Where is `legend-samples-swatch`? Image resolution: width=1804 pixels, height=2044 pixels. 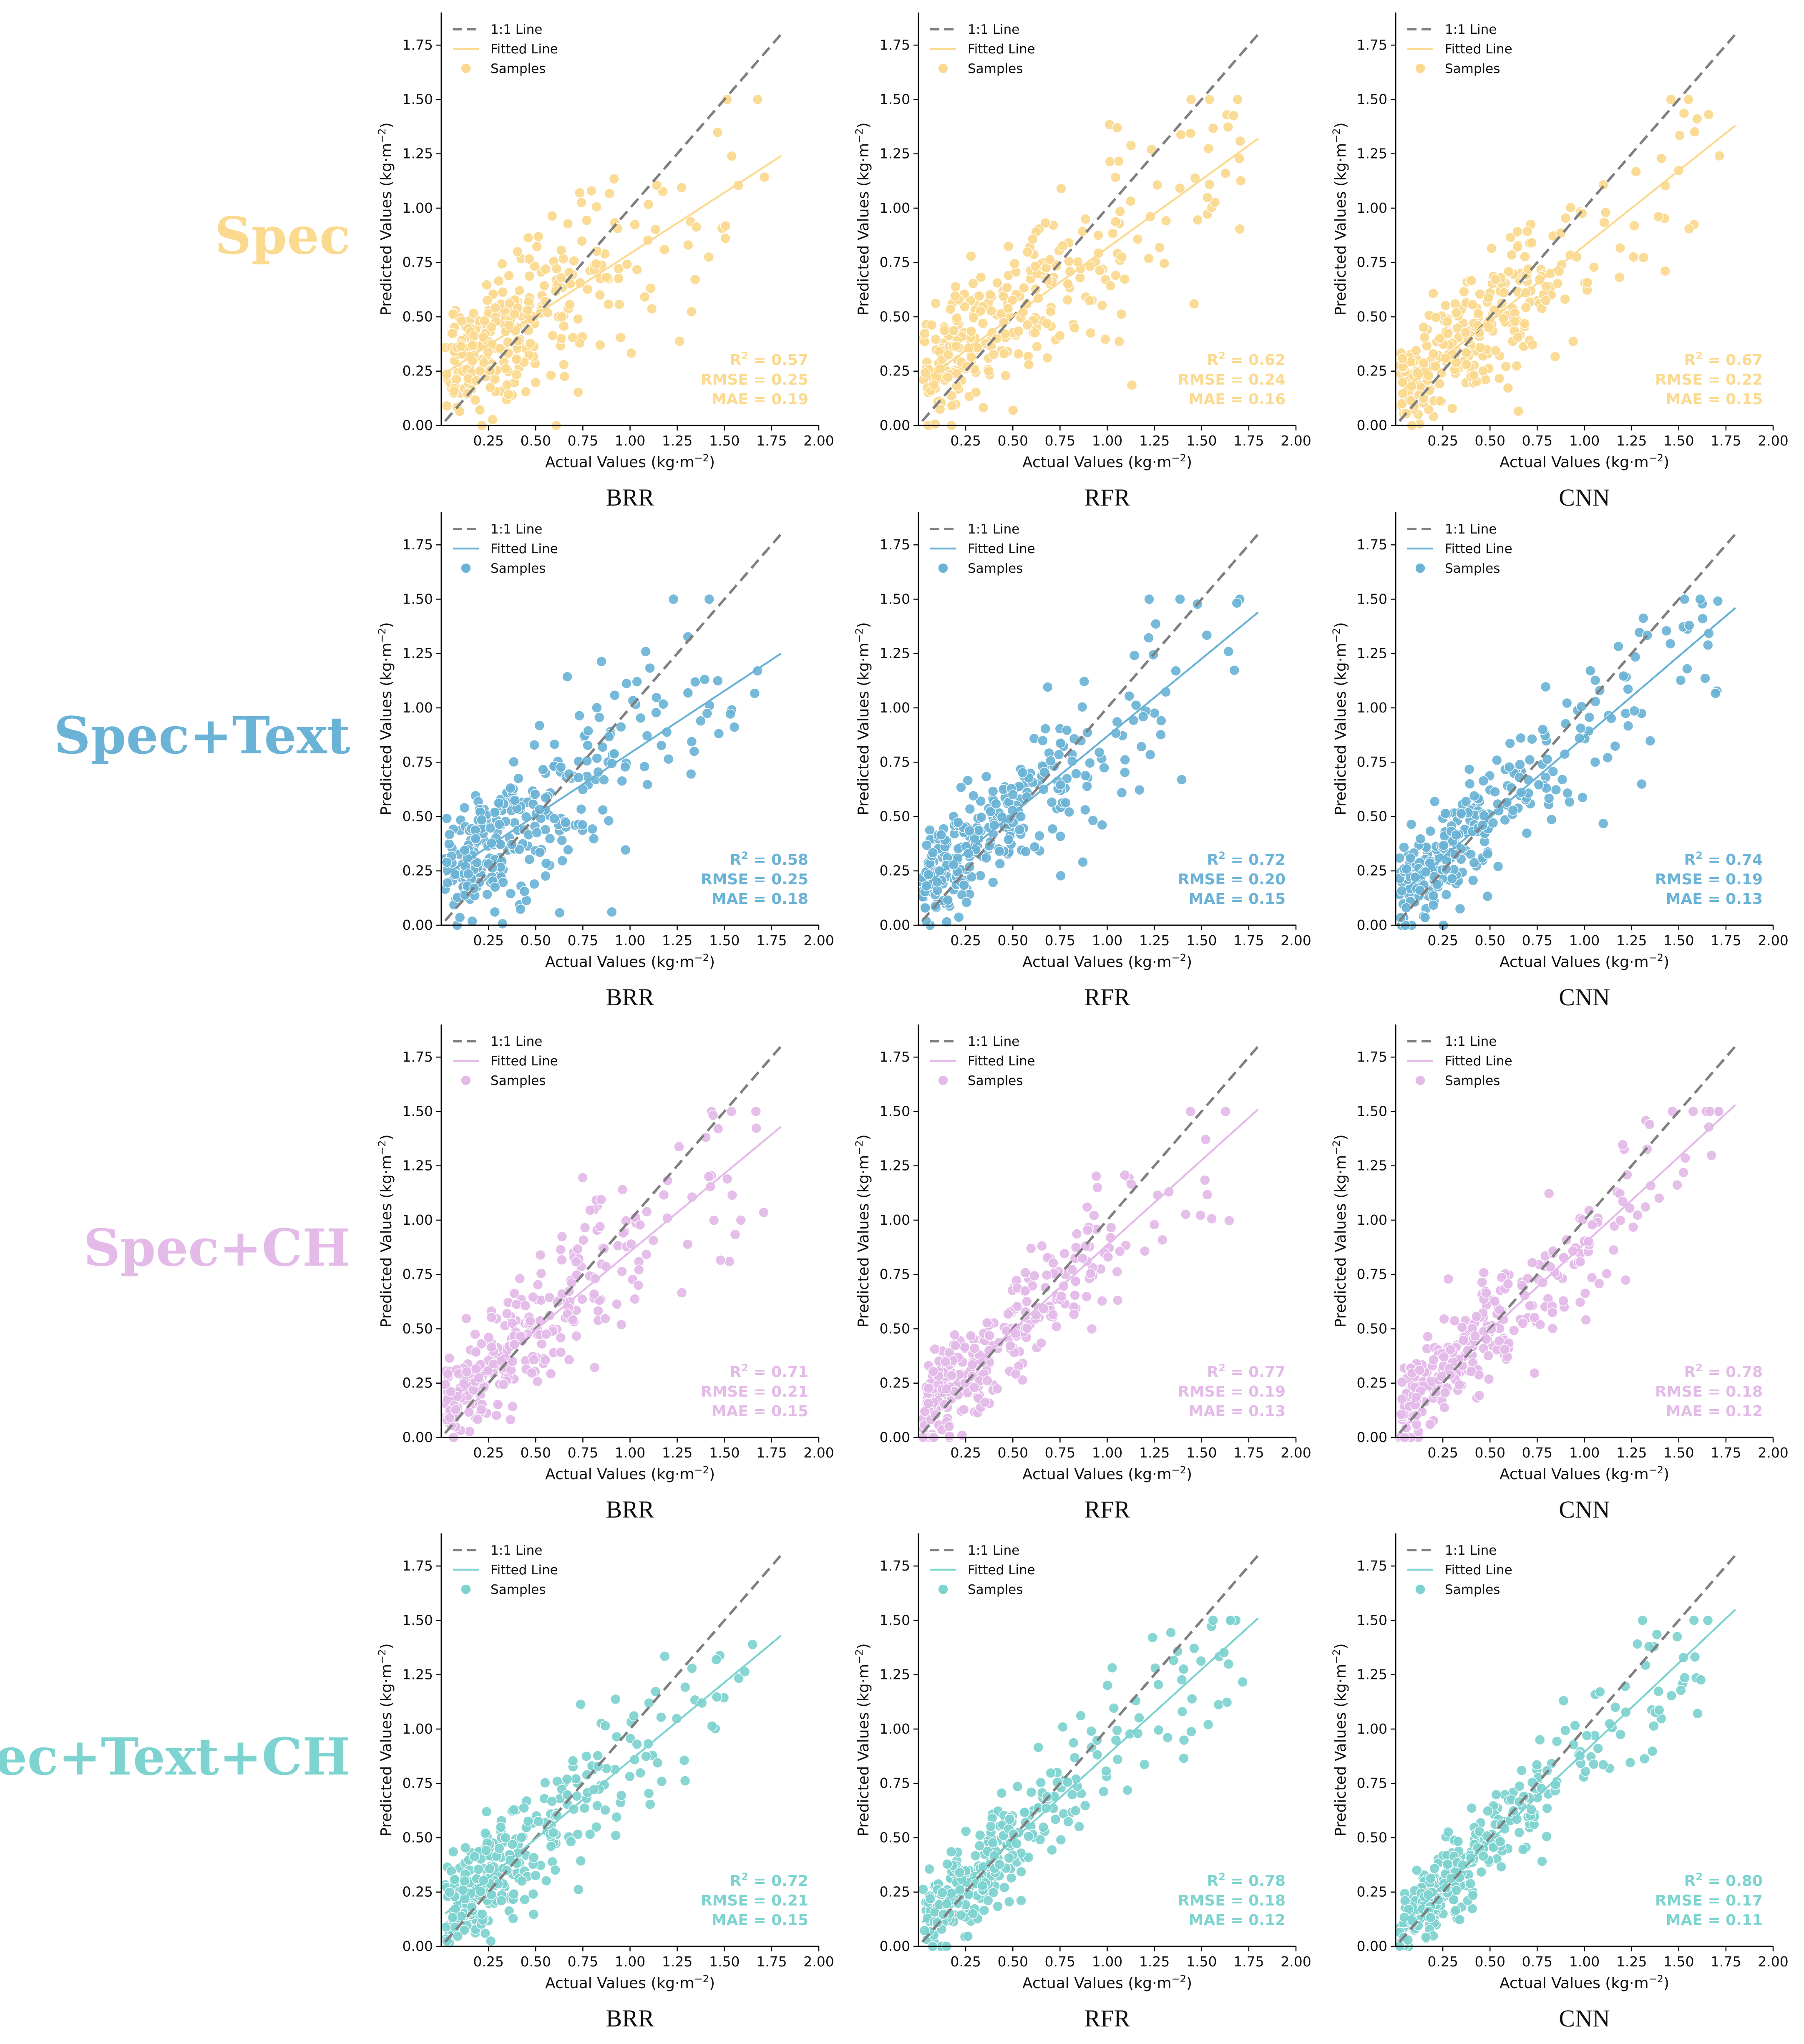 legend-samples-swatch is located at coordinates (944, 568).